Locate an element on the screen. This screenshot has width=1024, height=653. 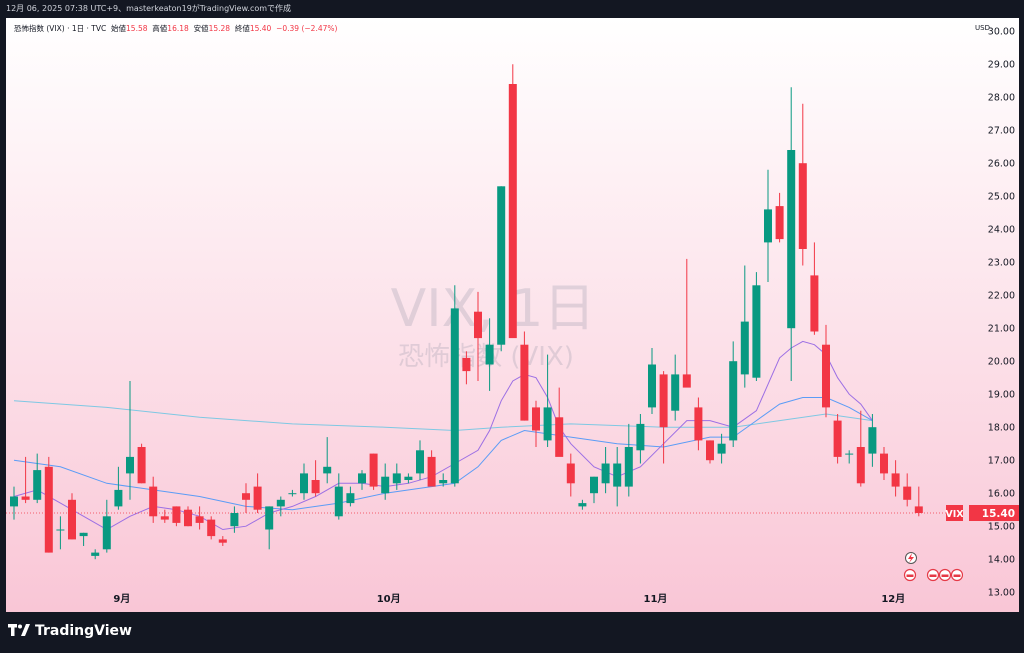
open-value: 15.58 is located at coordinates (137, 28).